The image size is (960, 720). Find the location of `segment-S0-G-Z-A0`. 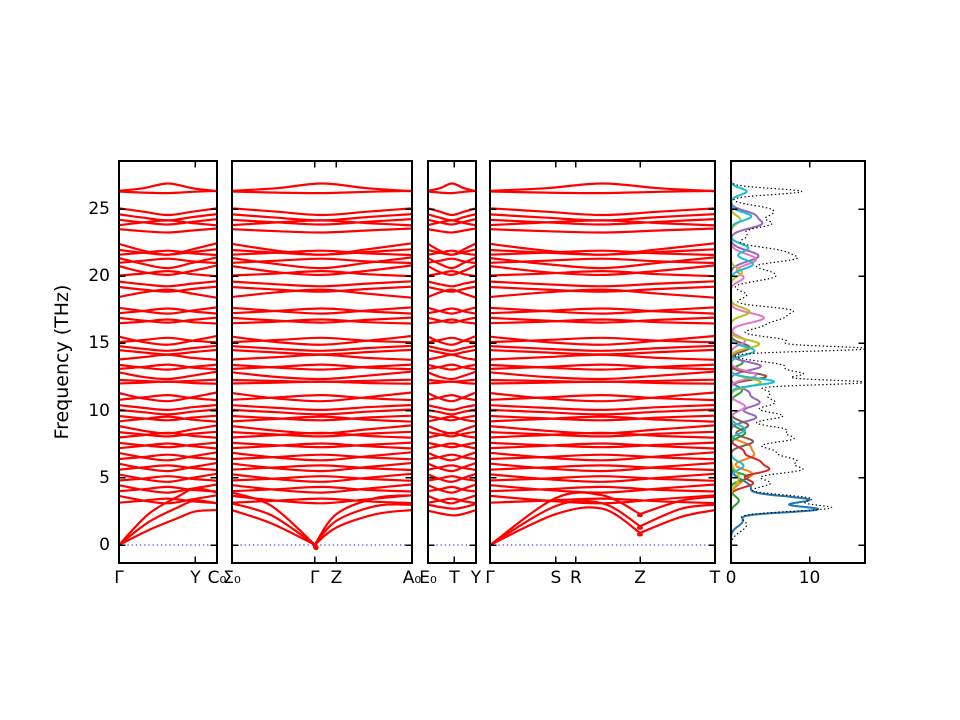

segment-S0-G-Z-A0 is located at coordinates (322, 366).